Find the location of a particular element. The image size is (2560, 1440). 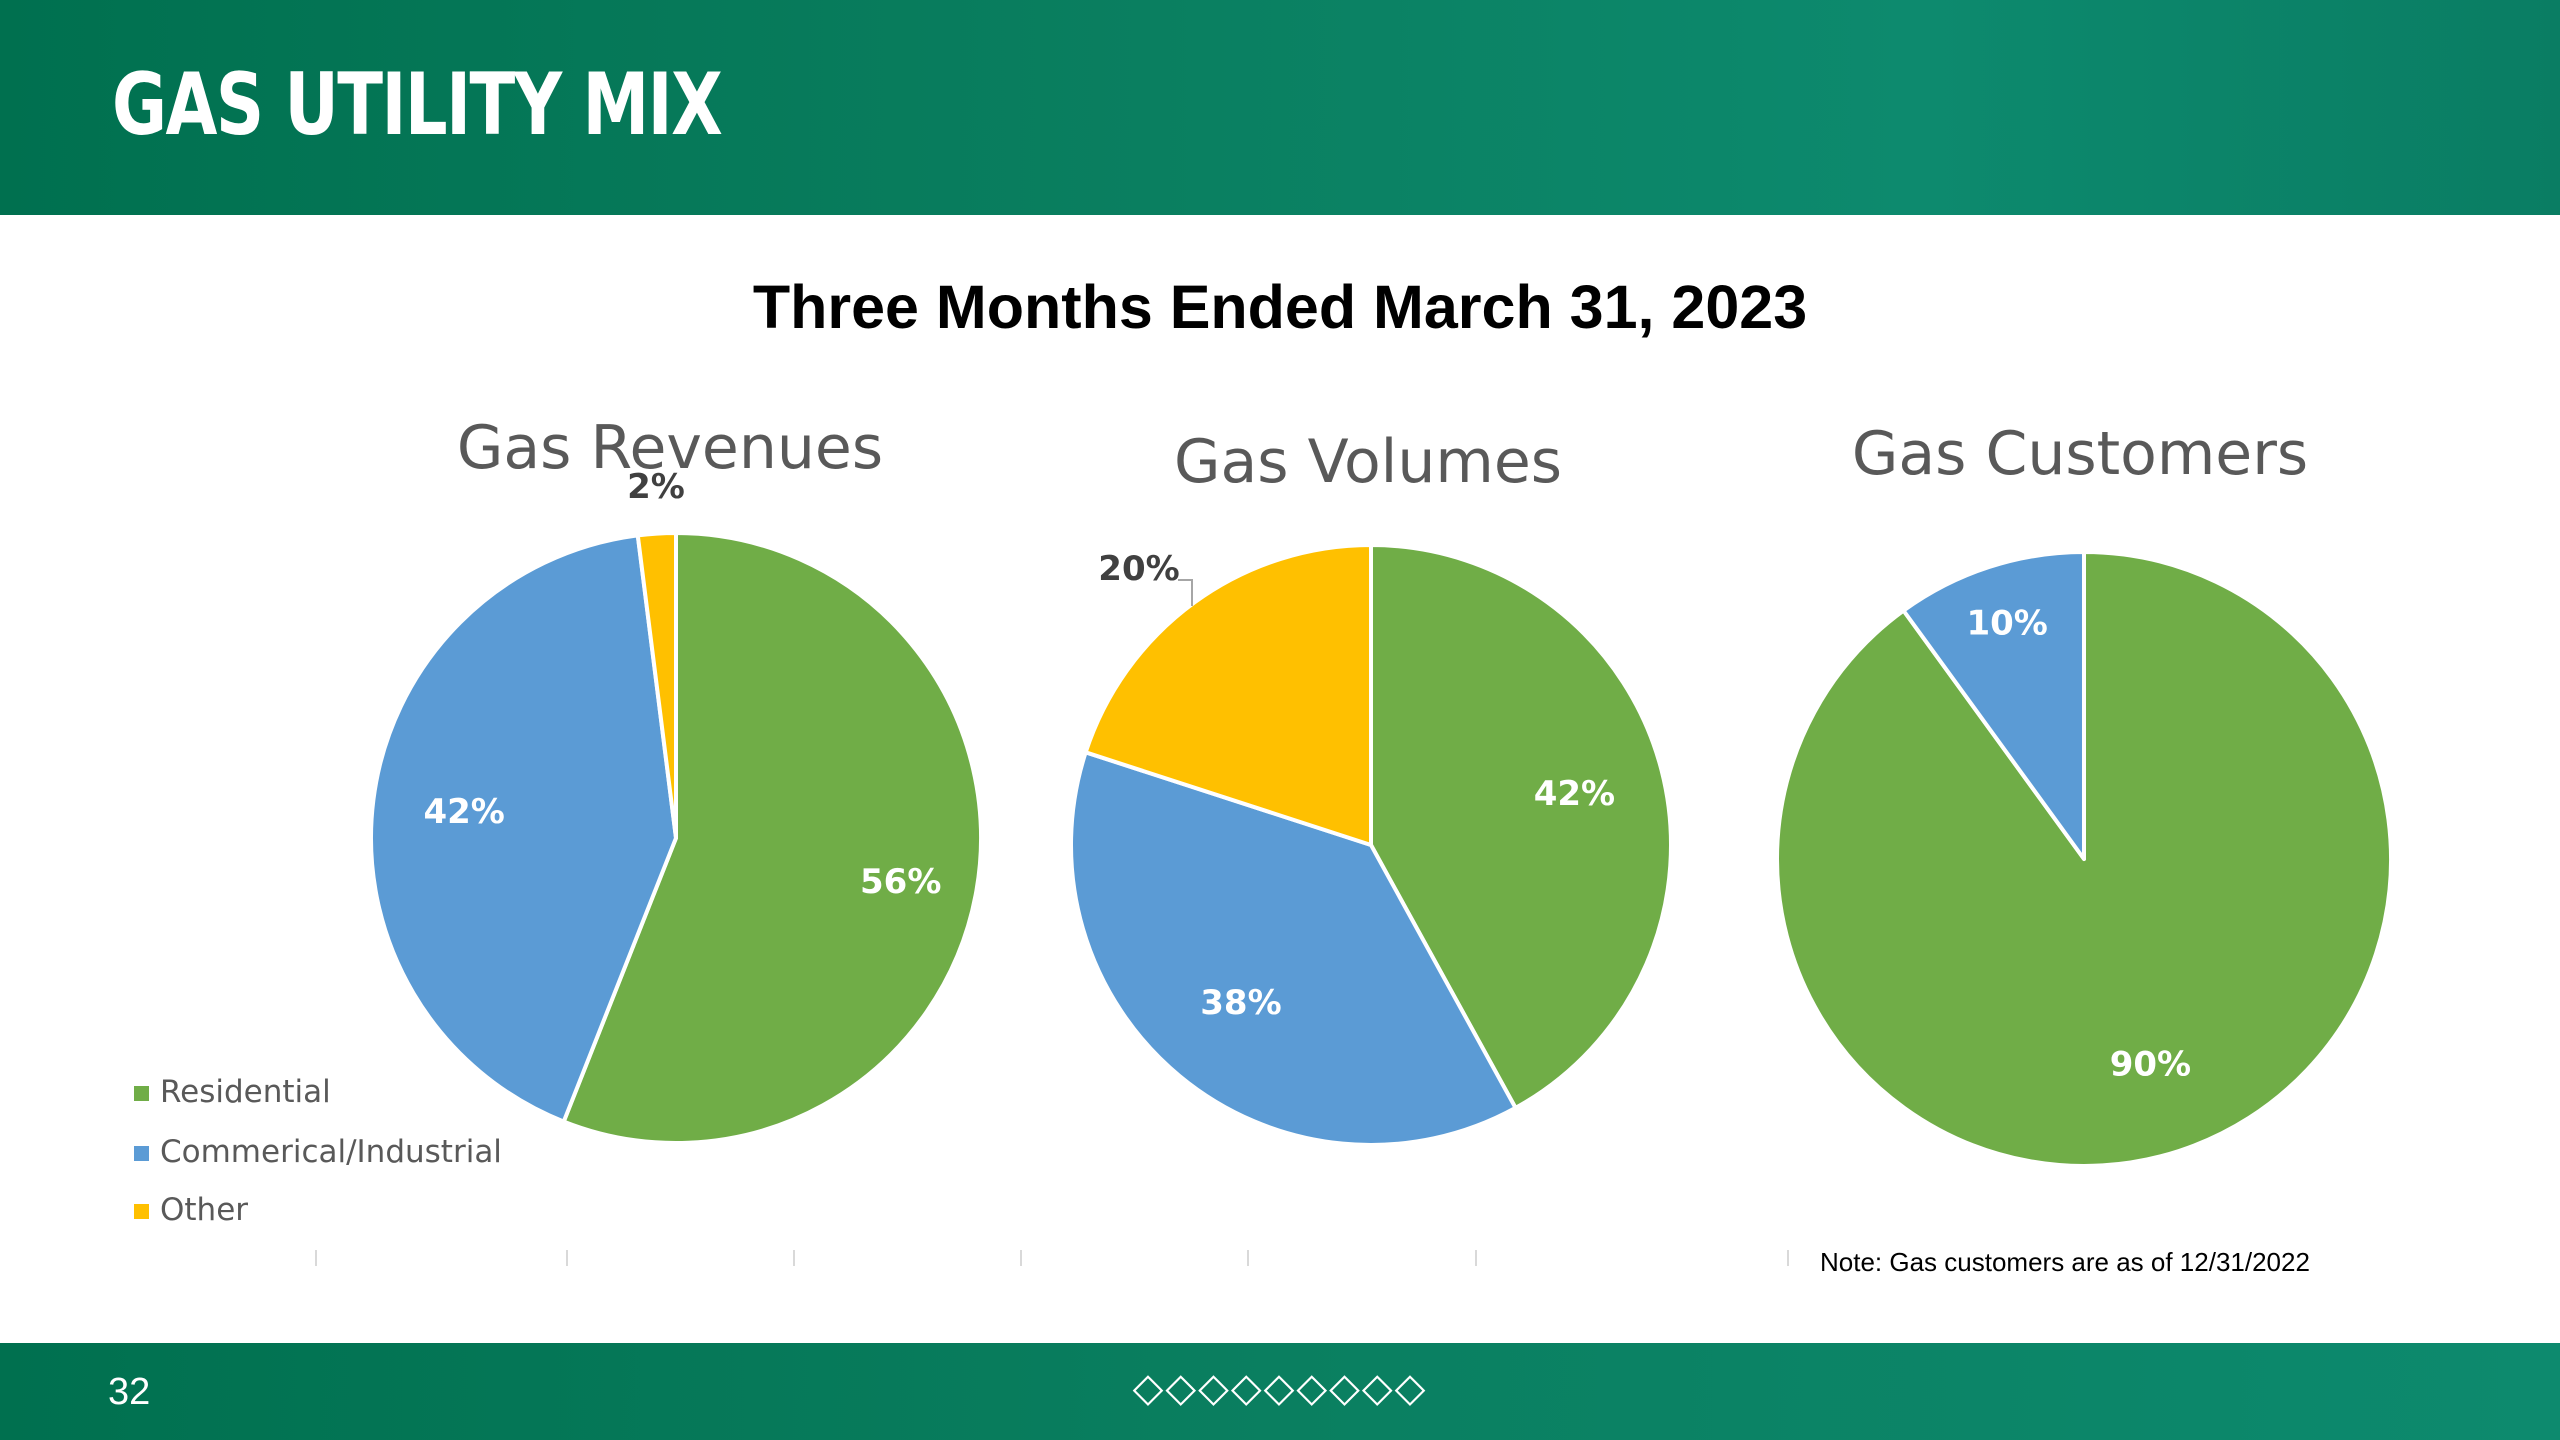

page-number: 32 is located at coordinates (129, 1392).